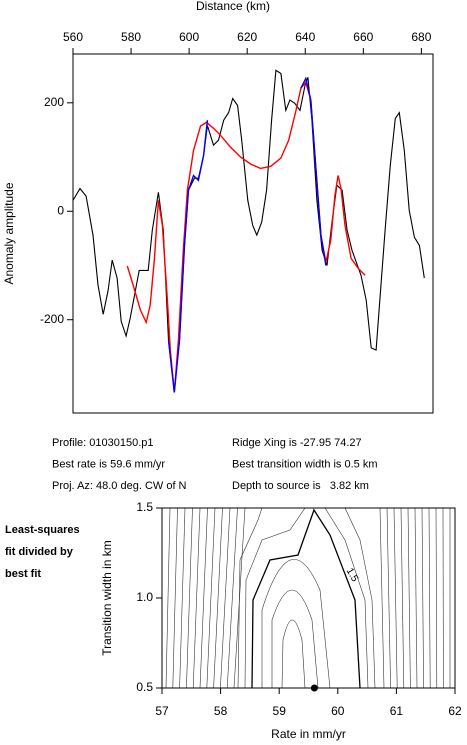 The image size is (467, 745). I want to click on contour-line-labelled, so click(306, 598).